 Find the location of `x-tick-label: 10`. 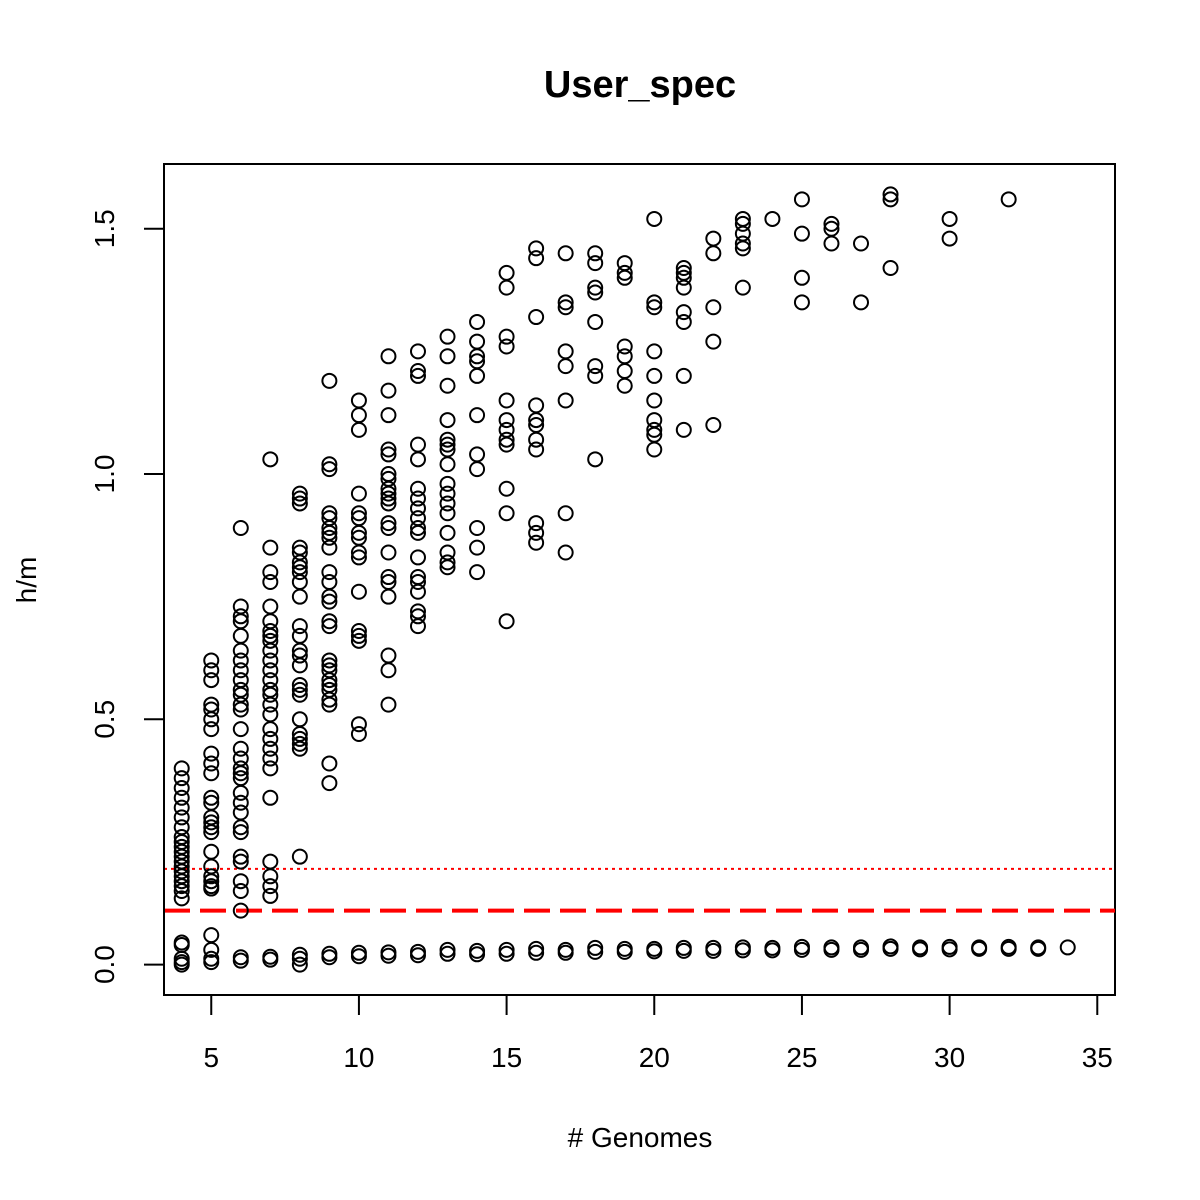

x-tick-label: 10 is located at coordinates (358, 1057).